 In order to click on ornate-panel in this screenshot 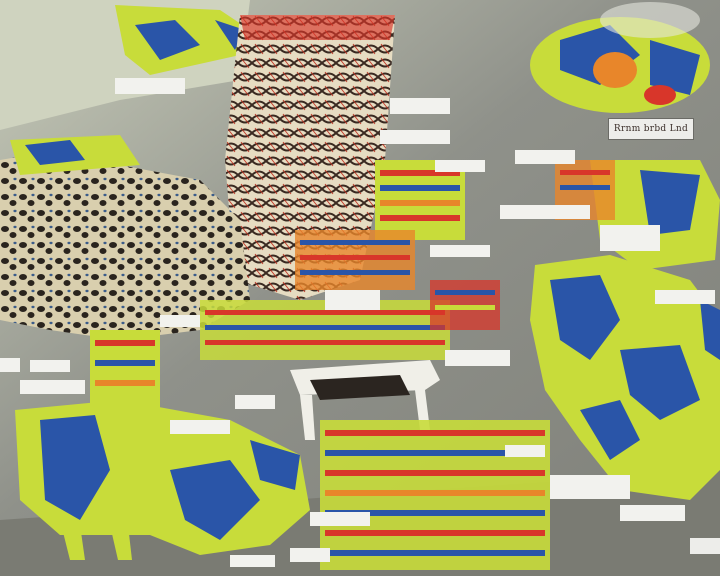, I will do `click(310, 157)`.